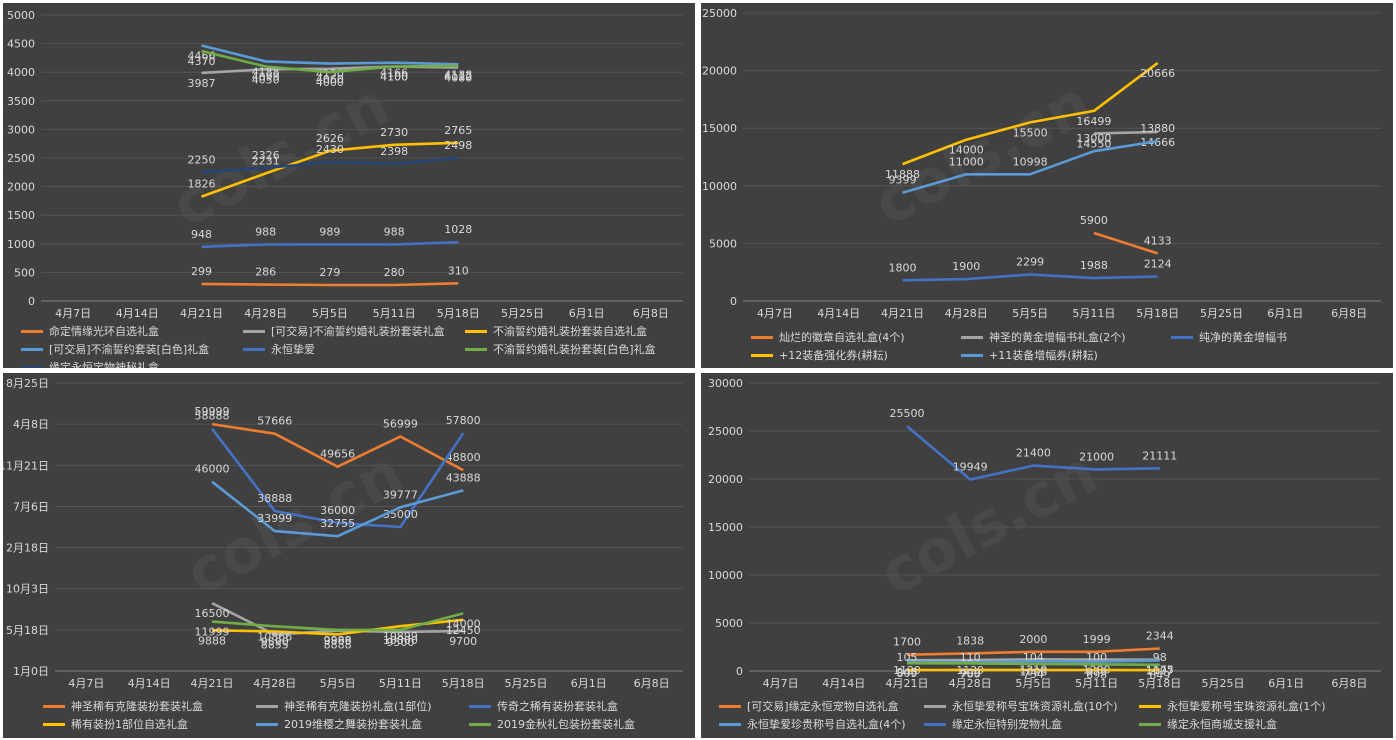 The width and height of the screenshot is (1396, 740). Describe the element at coordinates (566, 724) in the screenshot. I see `legend-label: 2019金秋礼包装扮套装礼盒` at that location.